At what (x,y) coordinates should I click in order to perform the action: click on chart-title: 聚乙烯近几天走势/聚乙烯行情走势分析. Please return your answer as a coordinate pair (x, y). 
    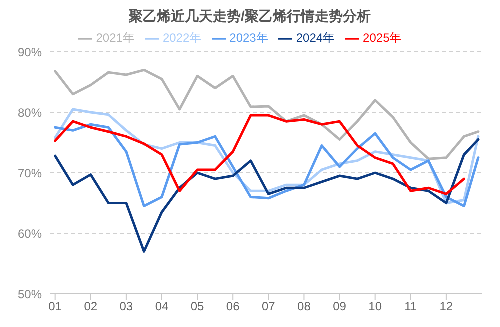
    Looking at the image, I should click on (250, 17).